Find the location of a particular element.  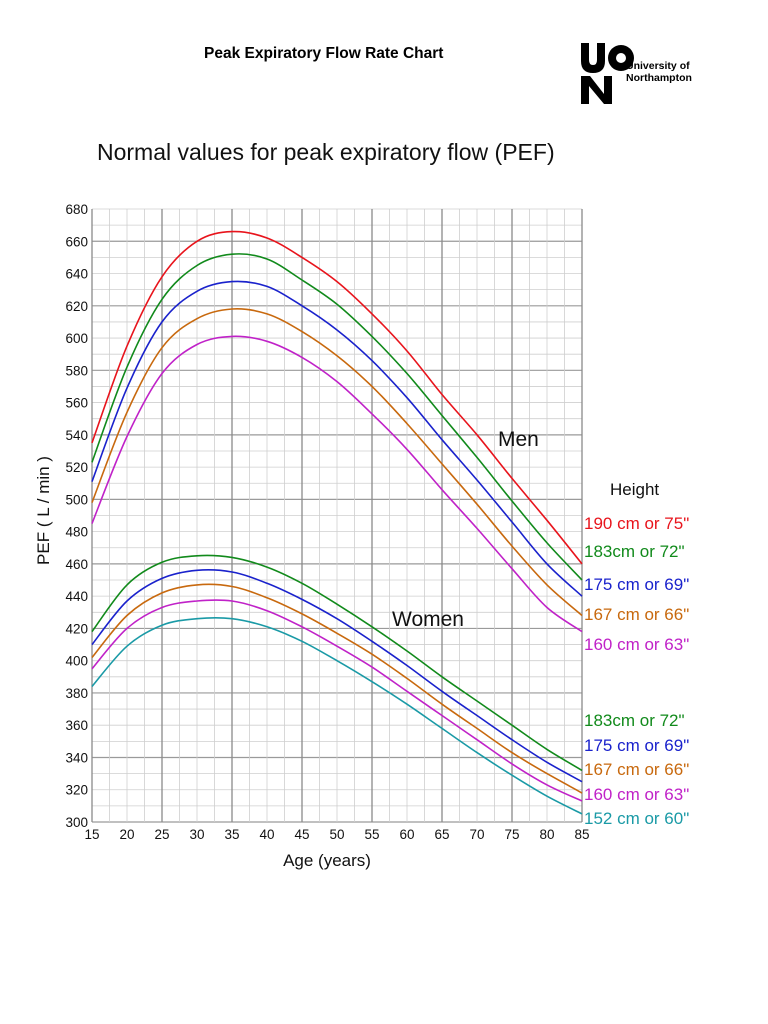

y-tick-label: 400 is located at coordinates (76, 661).